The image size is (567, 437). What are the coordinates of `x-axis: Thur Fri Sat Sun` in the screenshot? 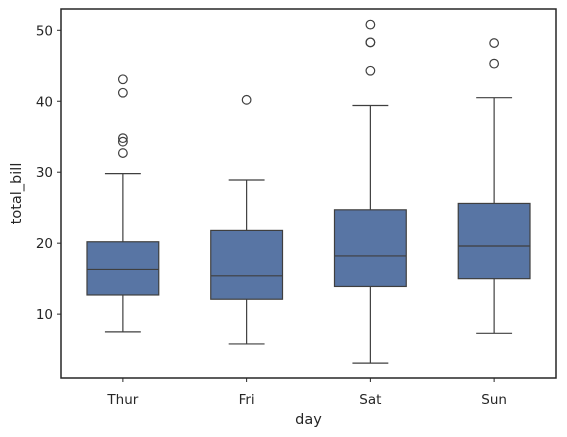 It's located at (306, 393).